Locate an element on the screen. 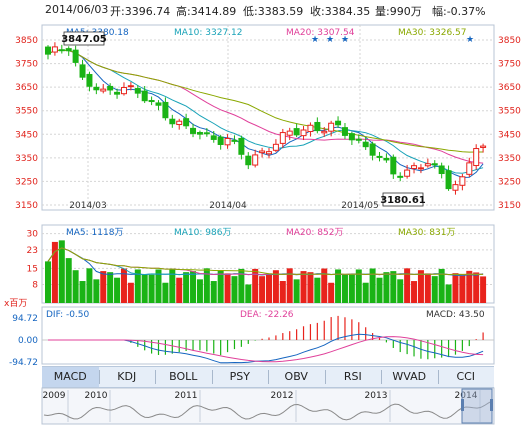 The height and width of the screenshot is (427, 521). volume-tick: 30 is located at coordinates (33, 235).